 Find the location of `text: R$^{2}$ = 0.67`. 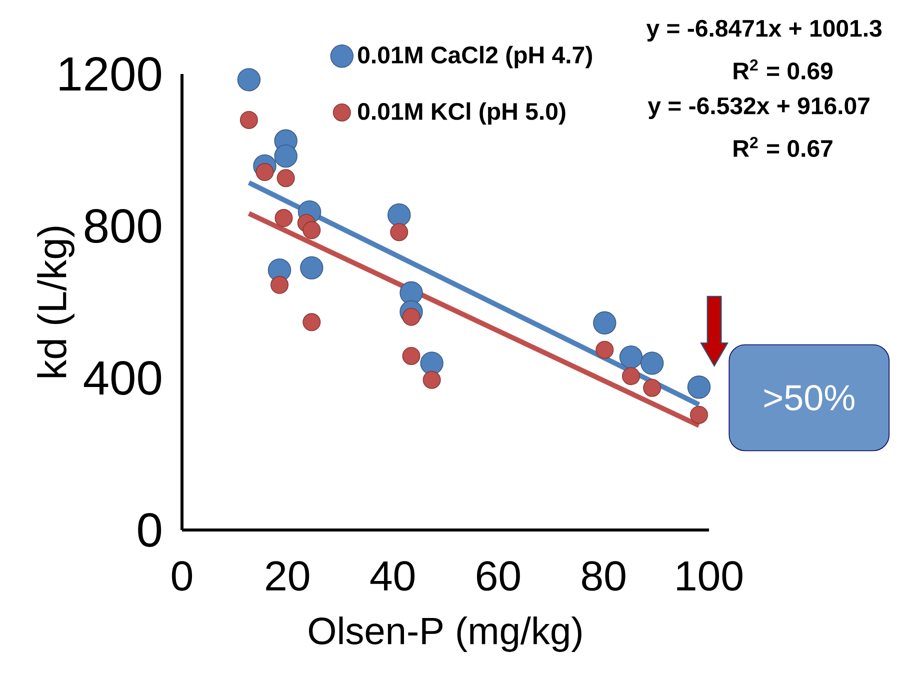

text: R$^{2}$ = 0.67 is located at coordinates (783, 147).